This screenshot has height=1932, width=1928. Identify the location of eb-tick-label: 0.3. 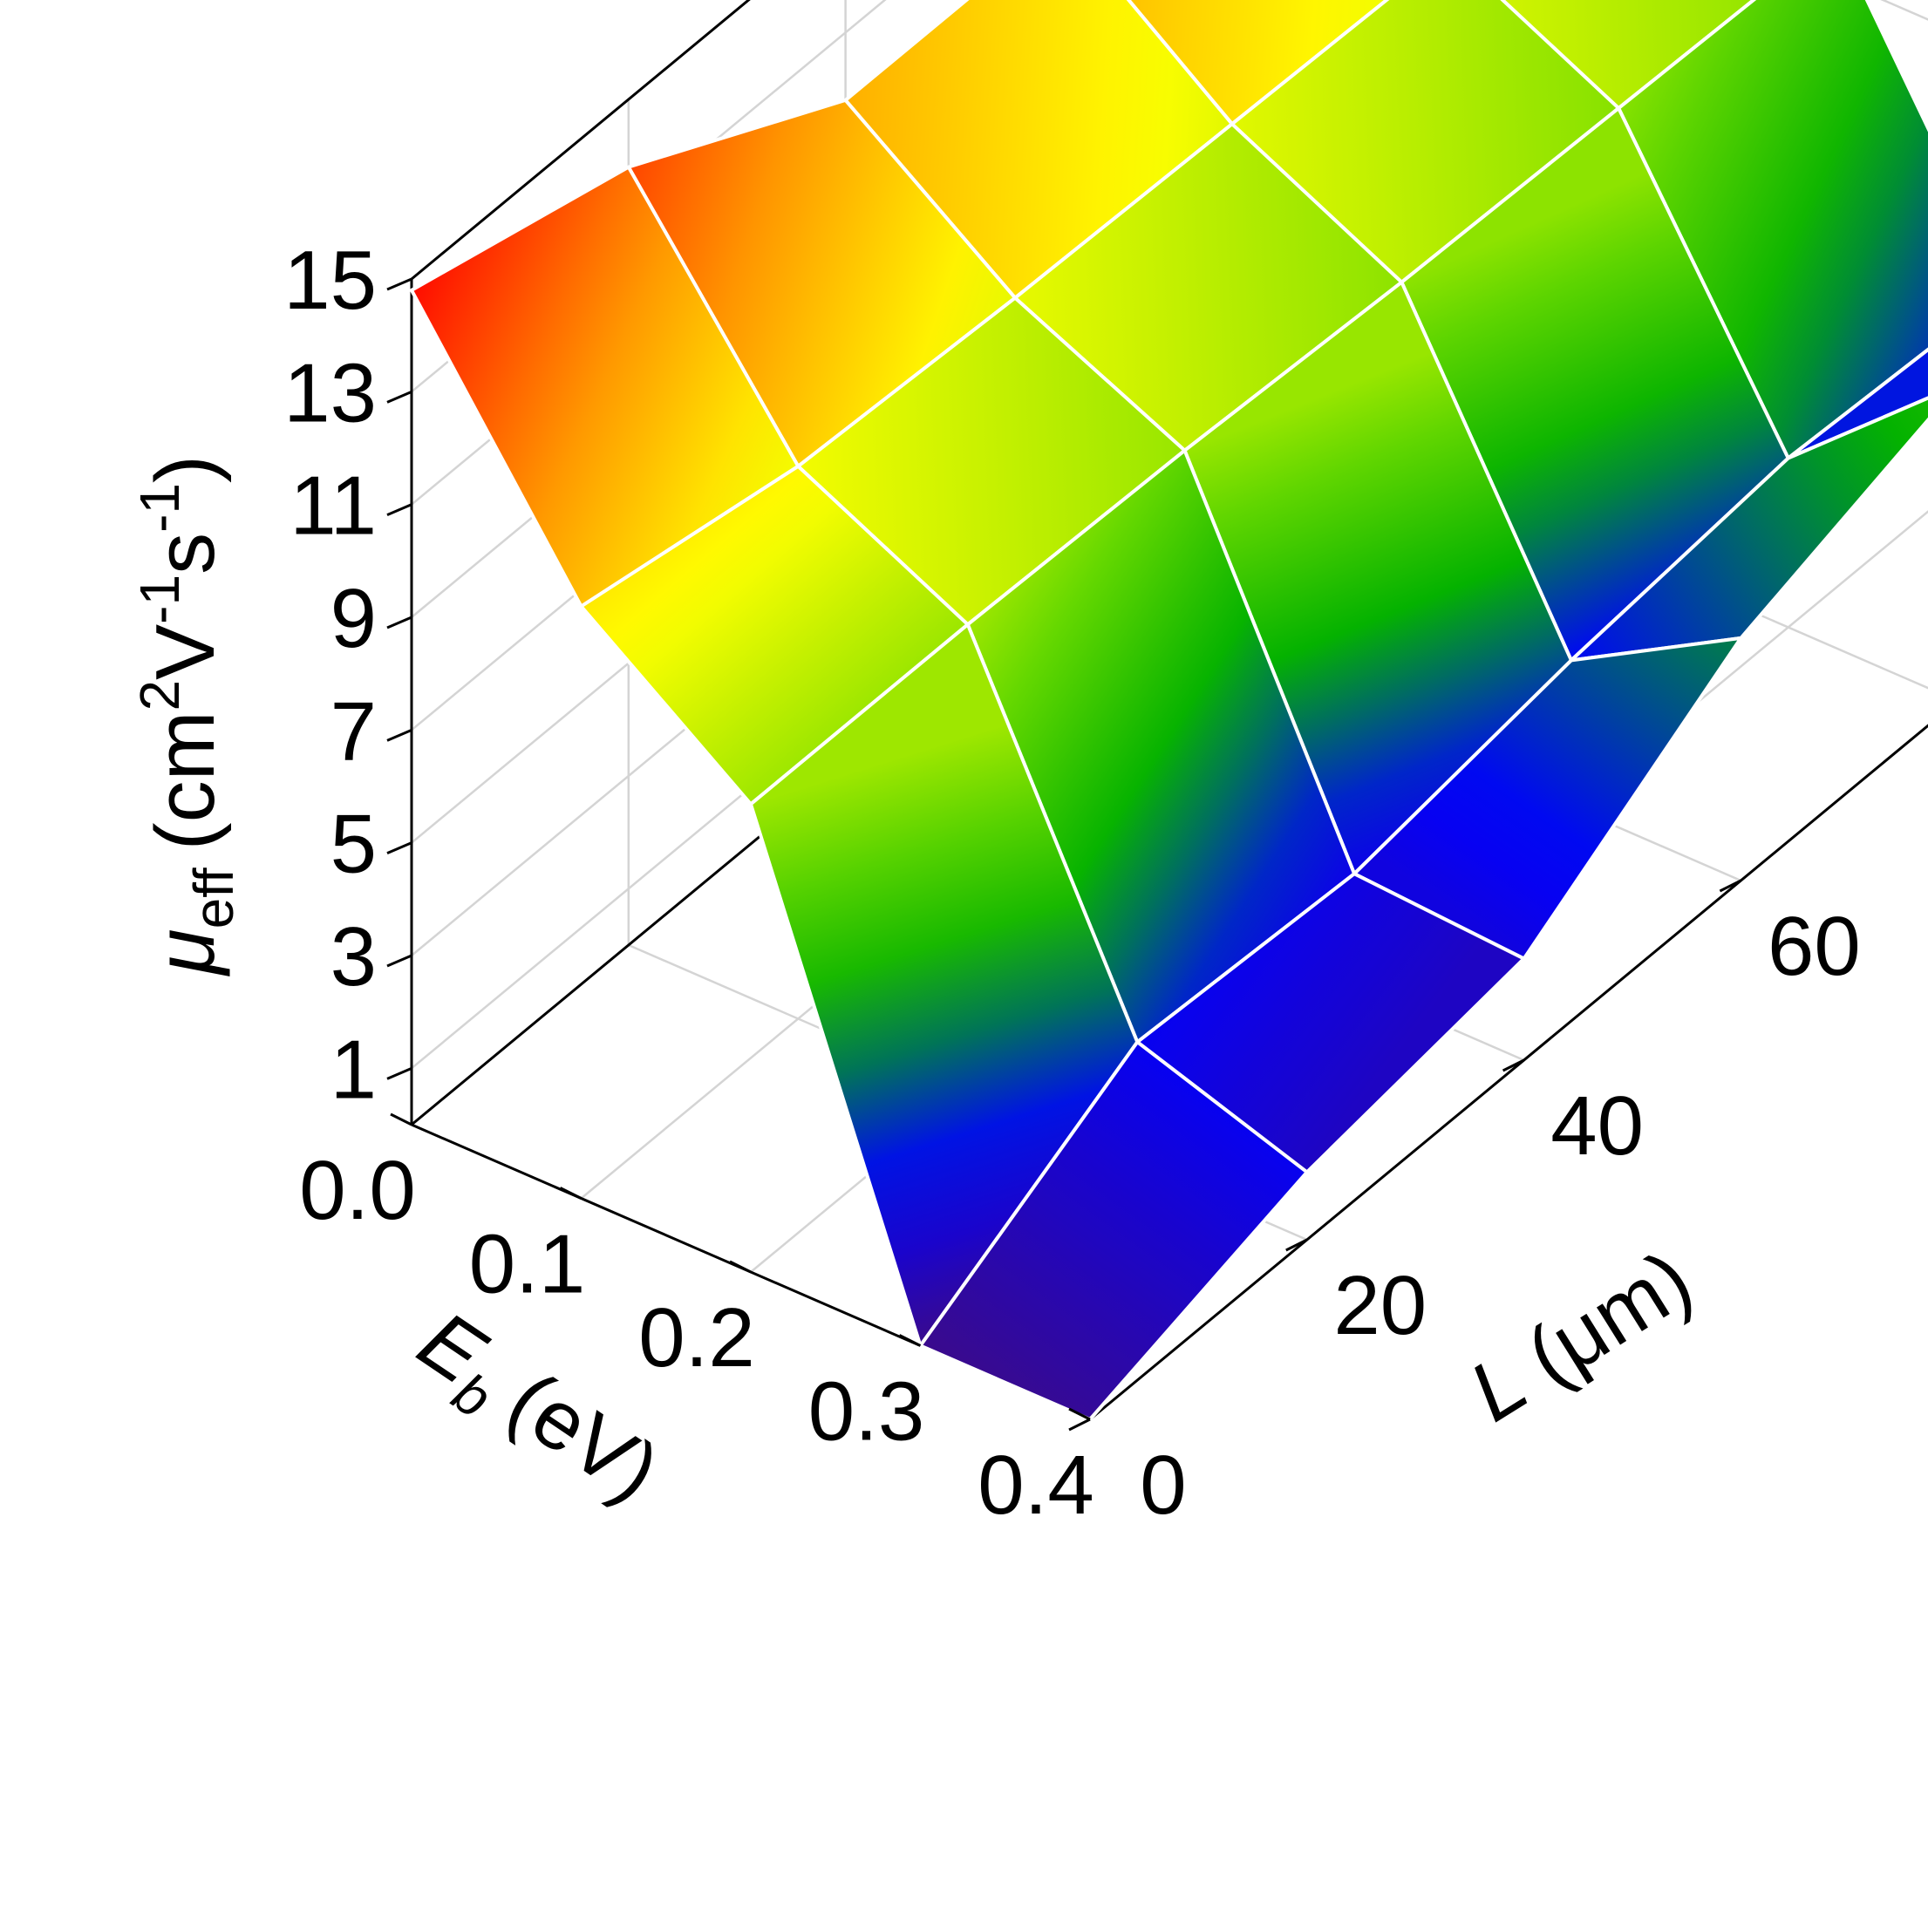
(866, 1412).